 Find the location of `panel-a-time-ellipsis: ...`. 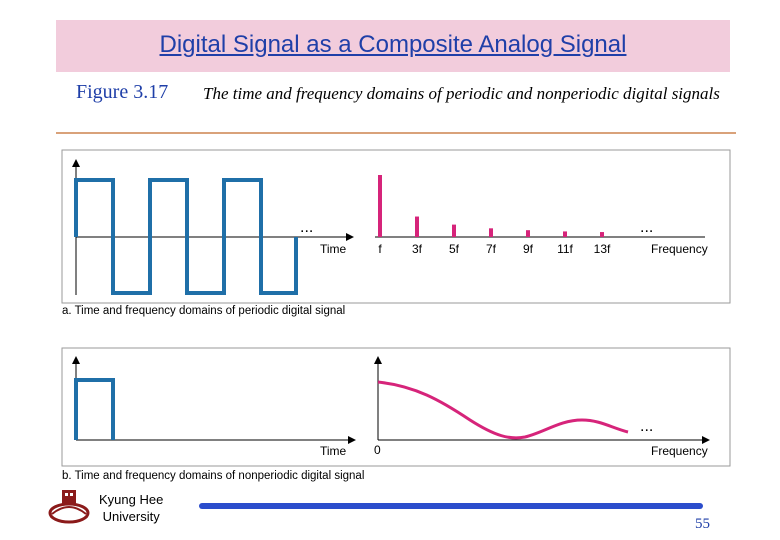

panel-a-time-ellipsis: ... is located at coordinates (306, 227).